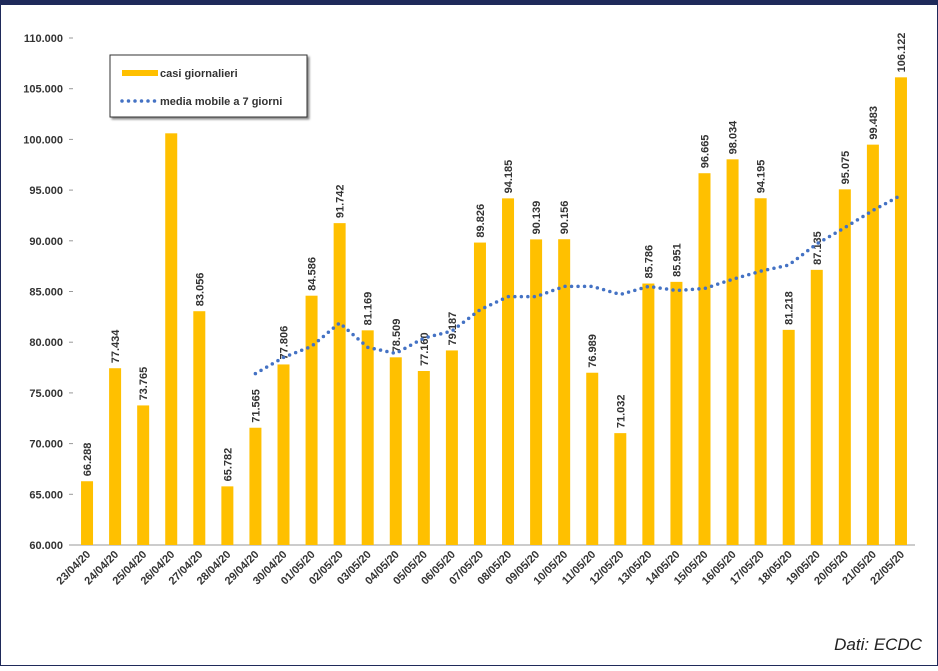  What do you see at coordinates (144, 384) in the screenshot?
I see `data-label: 73.765` at bounding box center [144, 384].